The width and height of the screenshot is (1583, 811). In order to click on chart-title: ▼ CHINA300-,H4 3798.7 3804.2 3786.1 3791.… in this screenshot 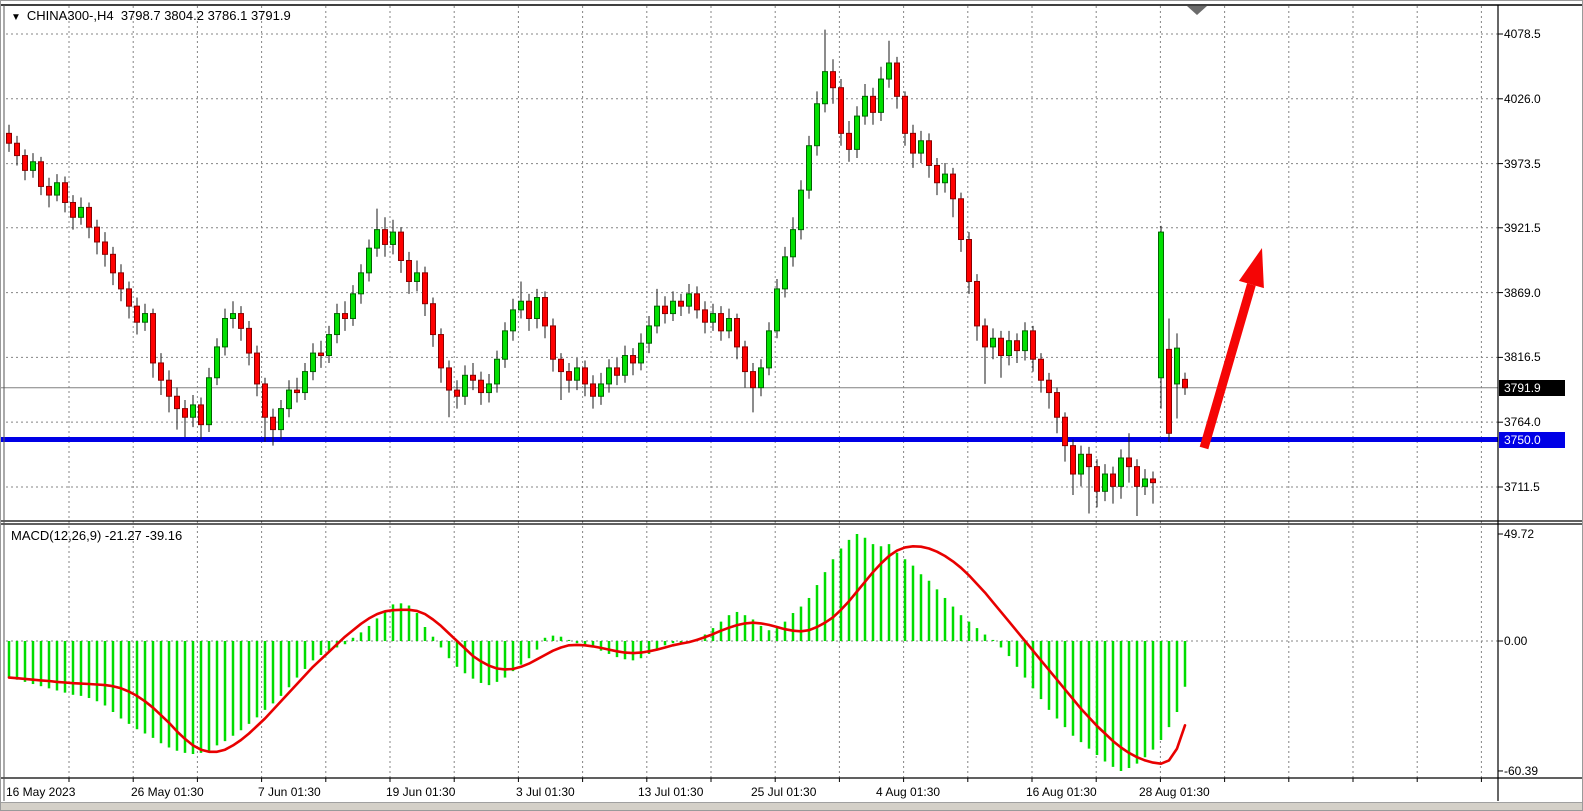, I will do `click(151, 15)`.